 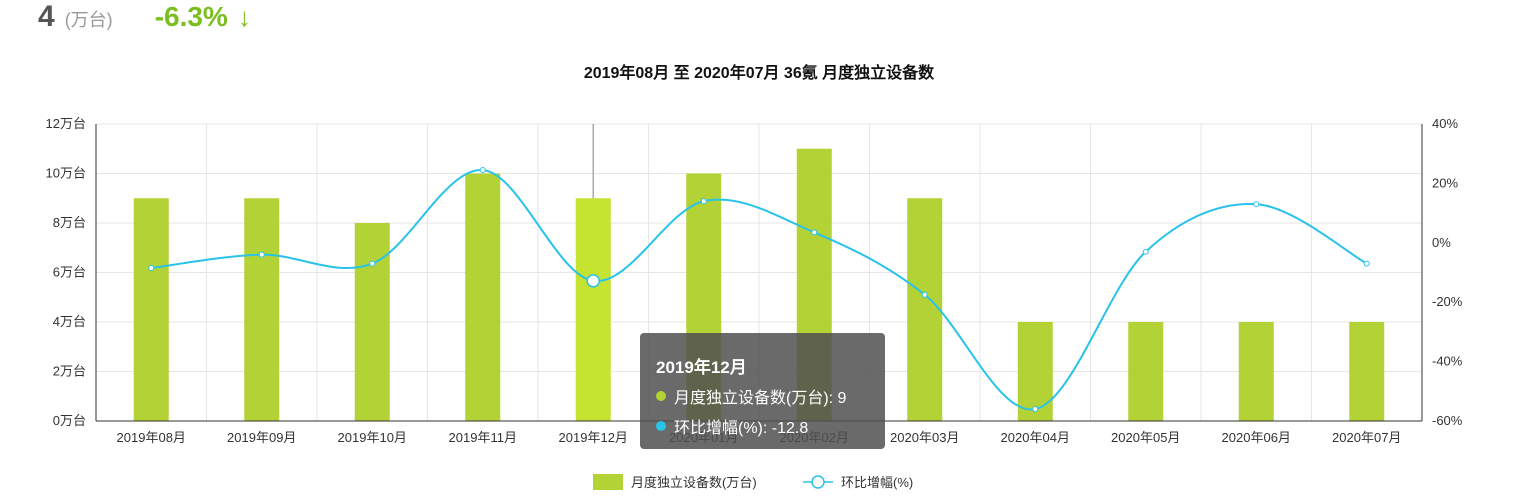 What do you see at coordinates (244, 17) in the screenshot?
I see `down-arrow-icon: ↓` at bounding box center [244, 17].